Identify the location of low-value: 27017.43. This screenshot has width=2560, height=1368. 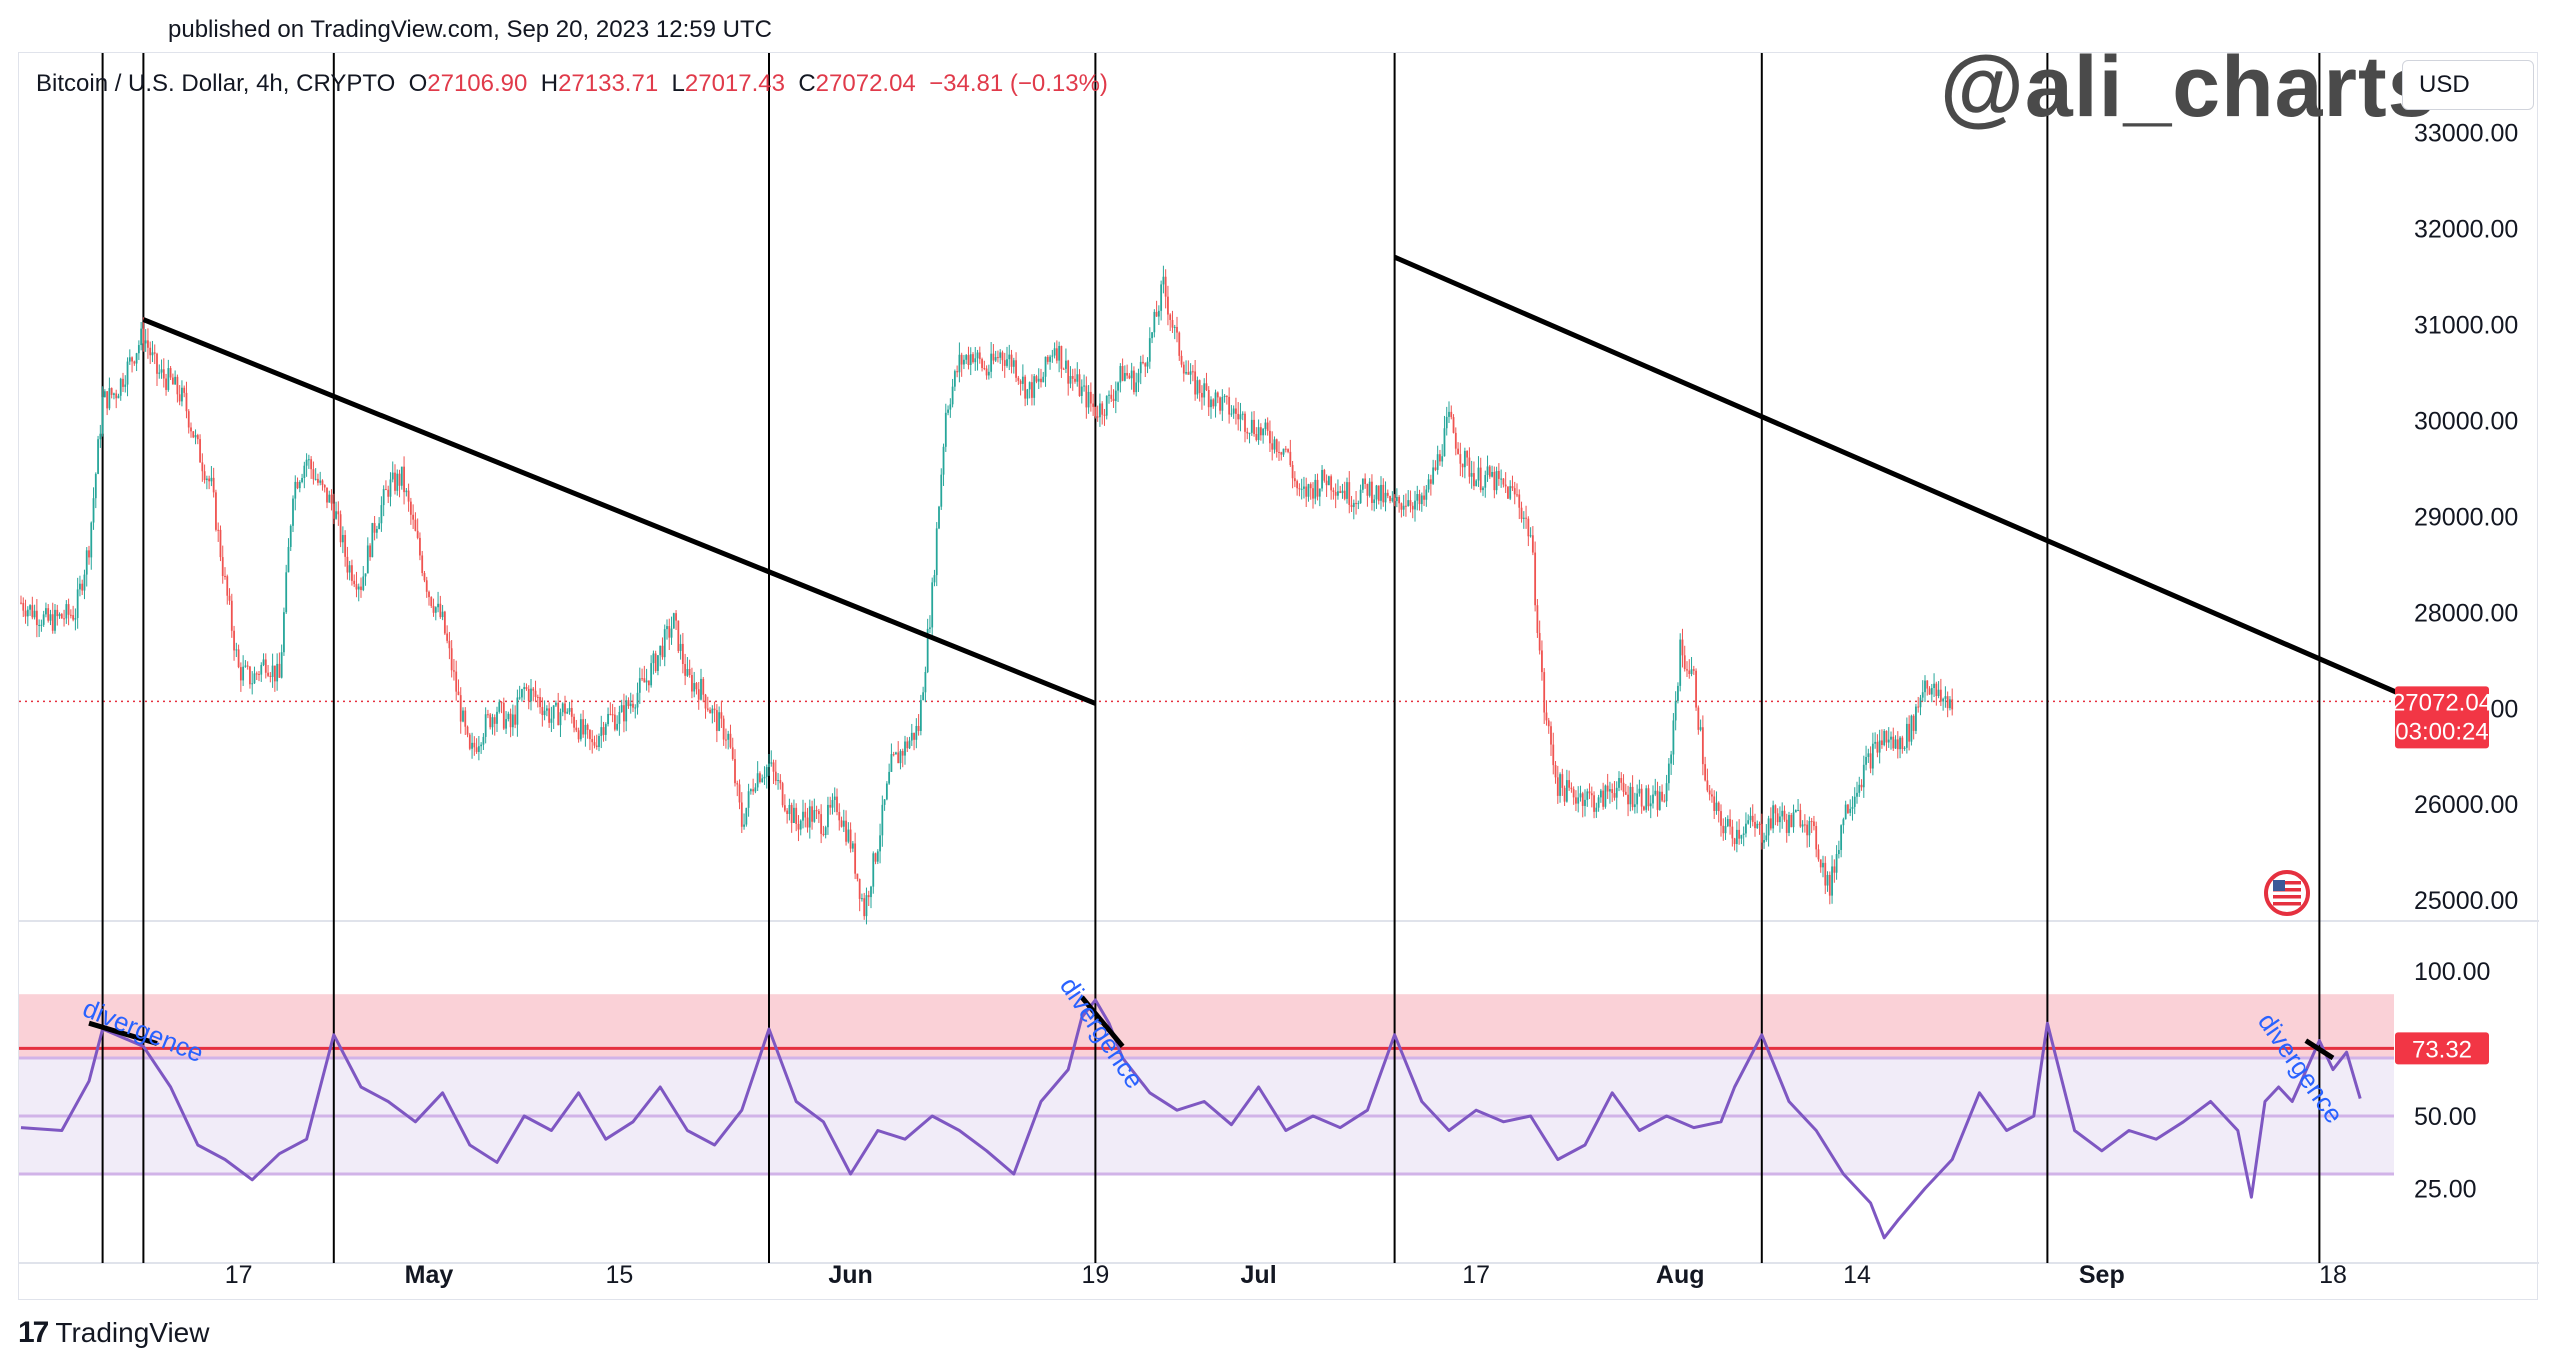
(734, 83).